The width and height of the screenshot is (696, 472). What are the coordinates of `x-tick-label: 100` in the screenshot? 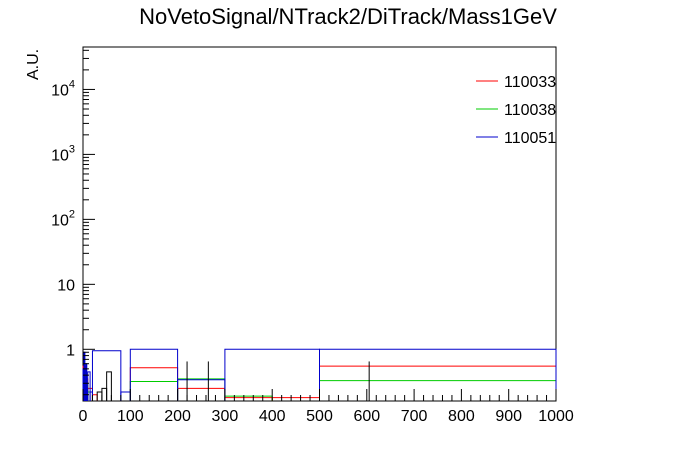 It's located at (130, 416).